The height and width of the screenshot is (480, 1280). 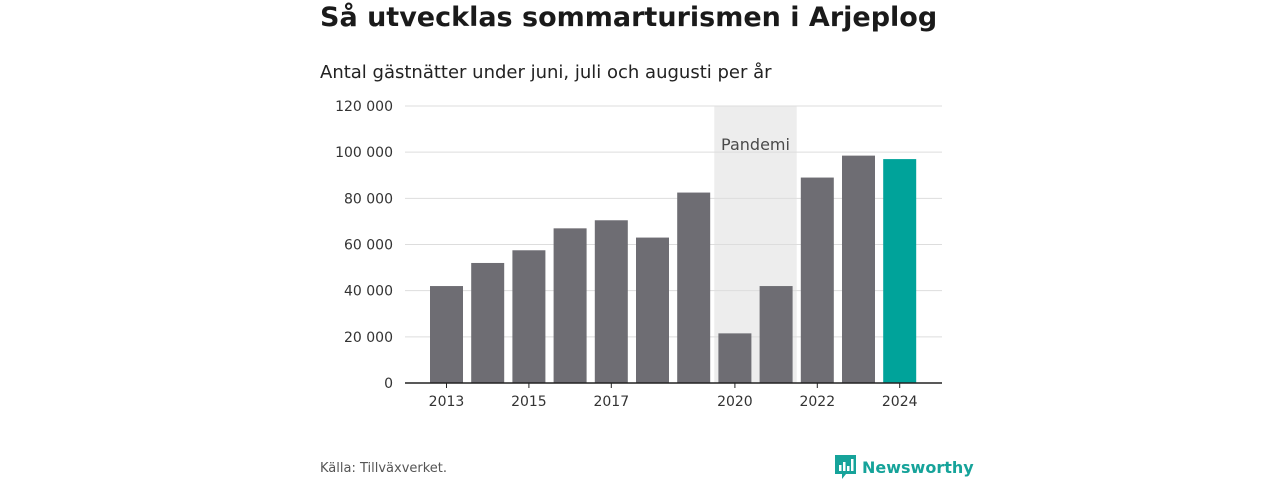 I want to click on bar-2023, so click(x=858, y=269).